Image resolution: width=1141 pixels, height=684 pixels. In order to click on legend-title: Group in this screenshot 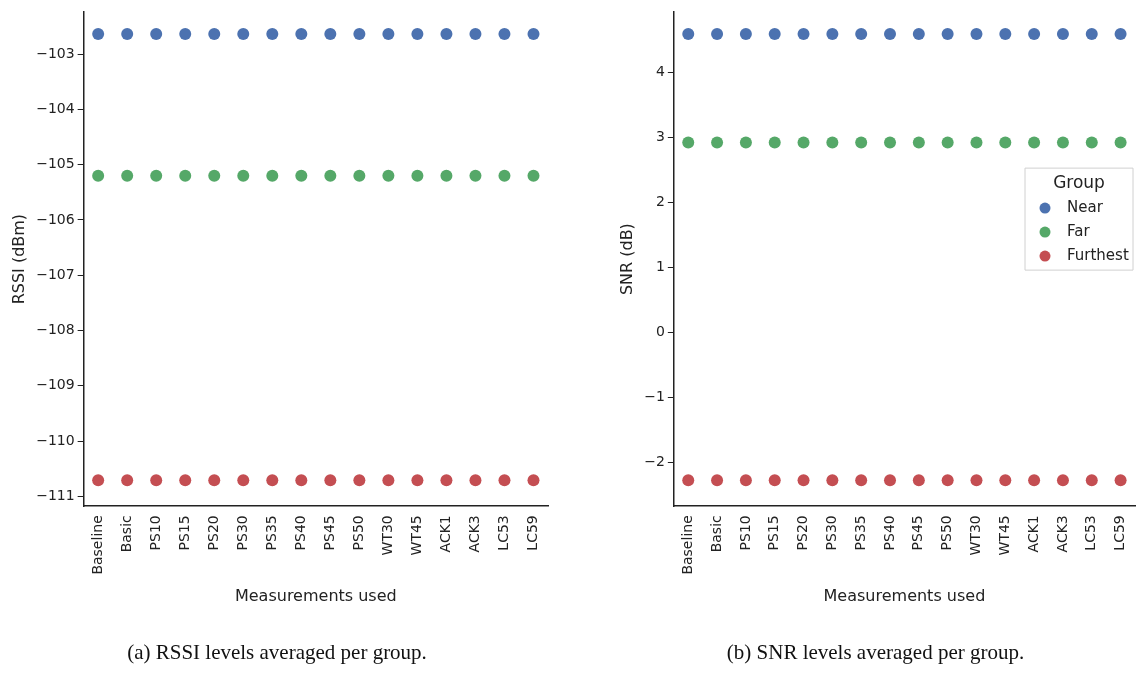, I will do `click(1079, 181)`.